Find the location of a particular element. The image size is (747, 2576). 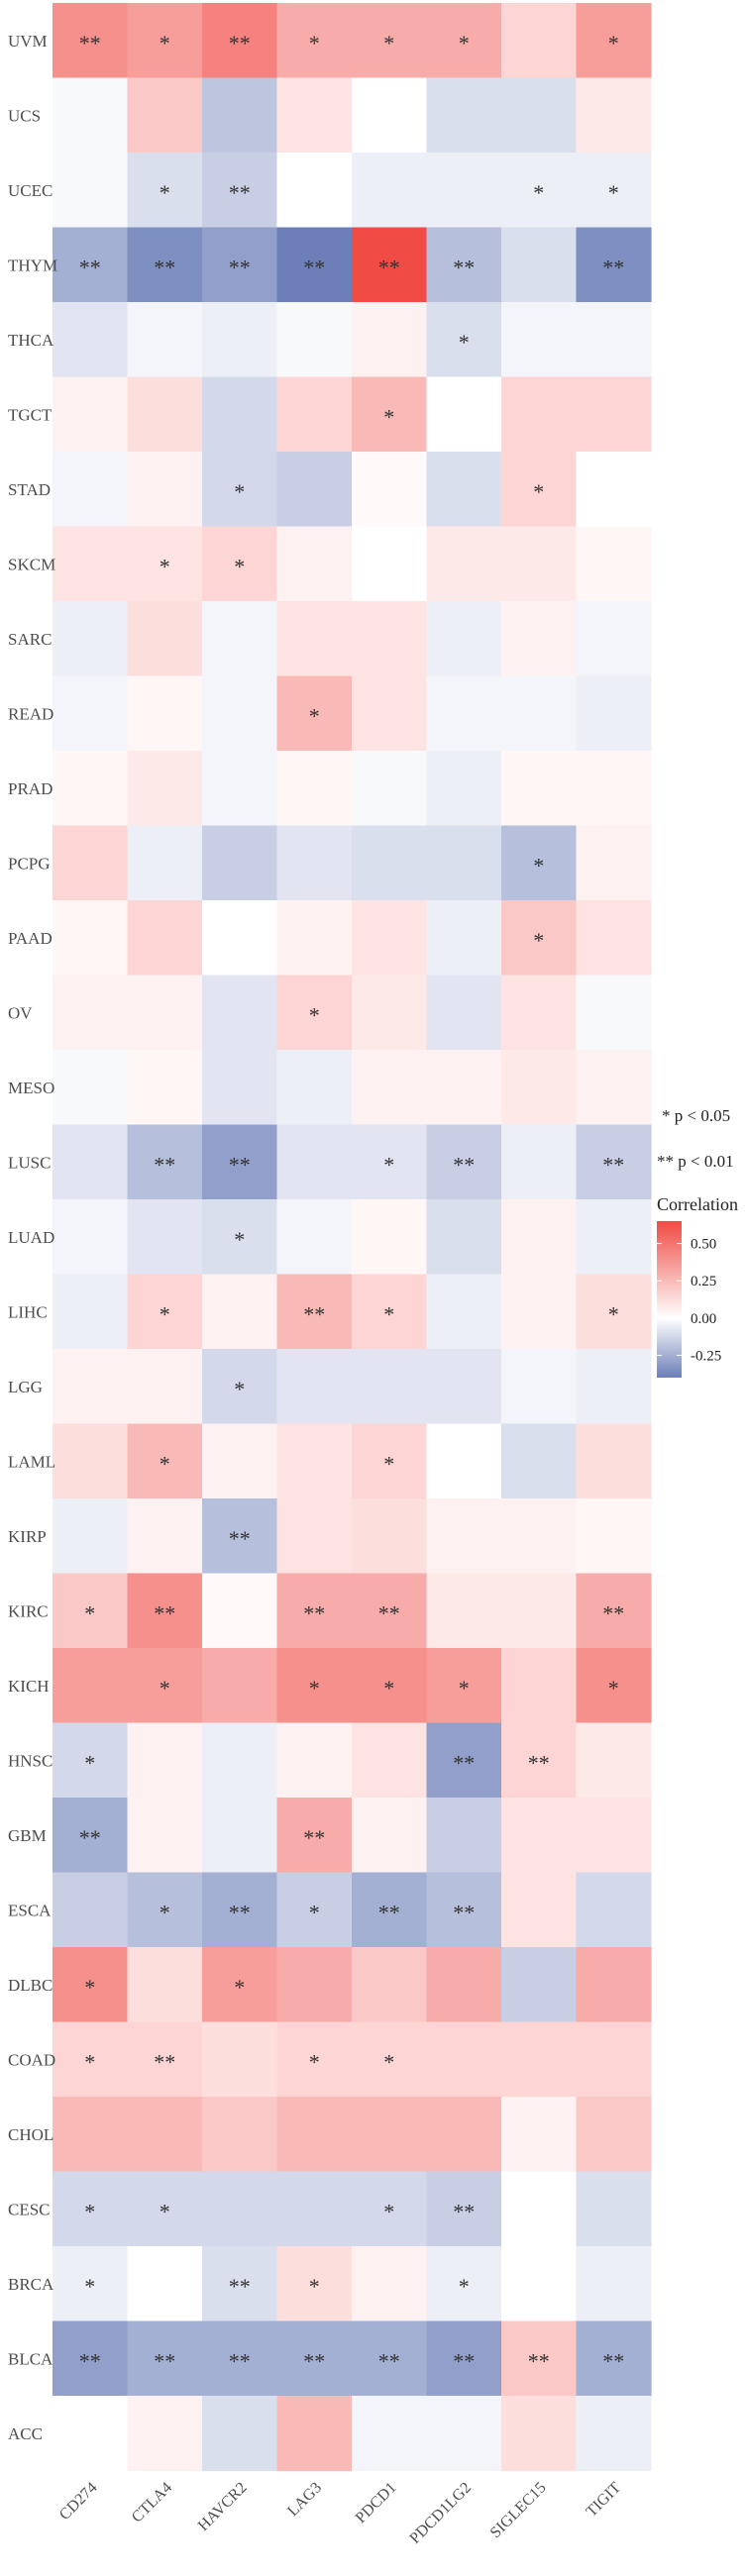

cell-ESCA-HAVCR2 is located at coordinates (240, 1910).